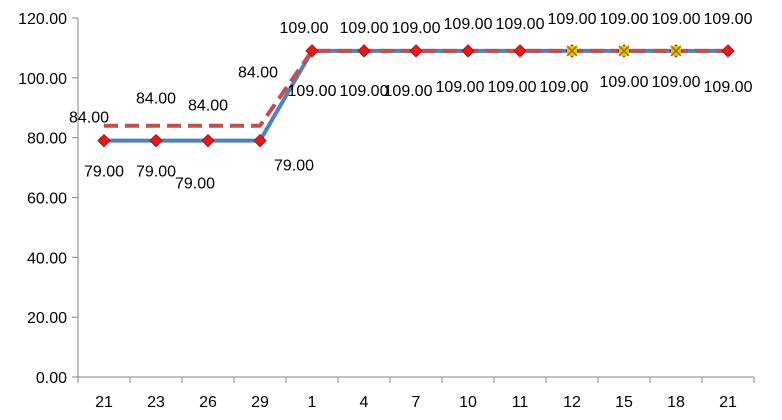 This screenshot has height=420, width=782. I want to click on y-tick-label: 80.00, so click(47, 139).